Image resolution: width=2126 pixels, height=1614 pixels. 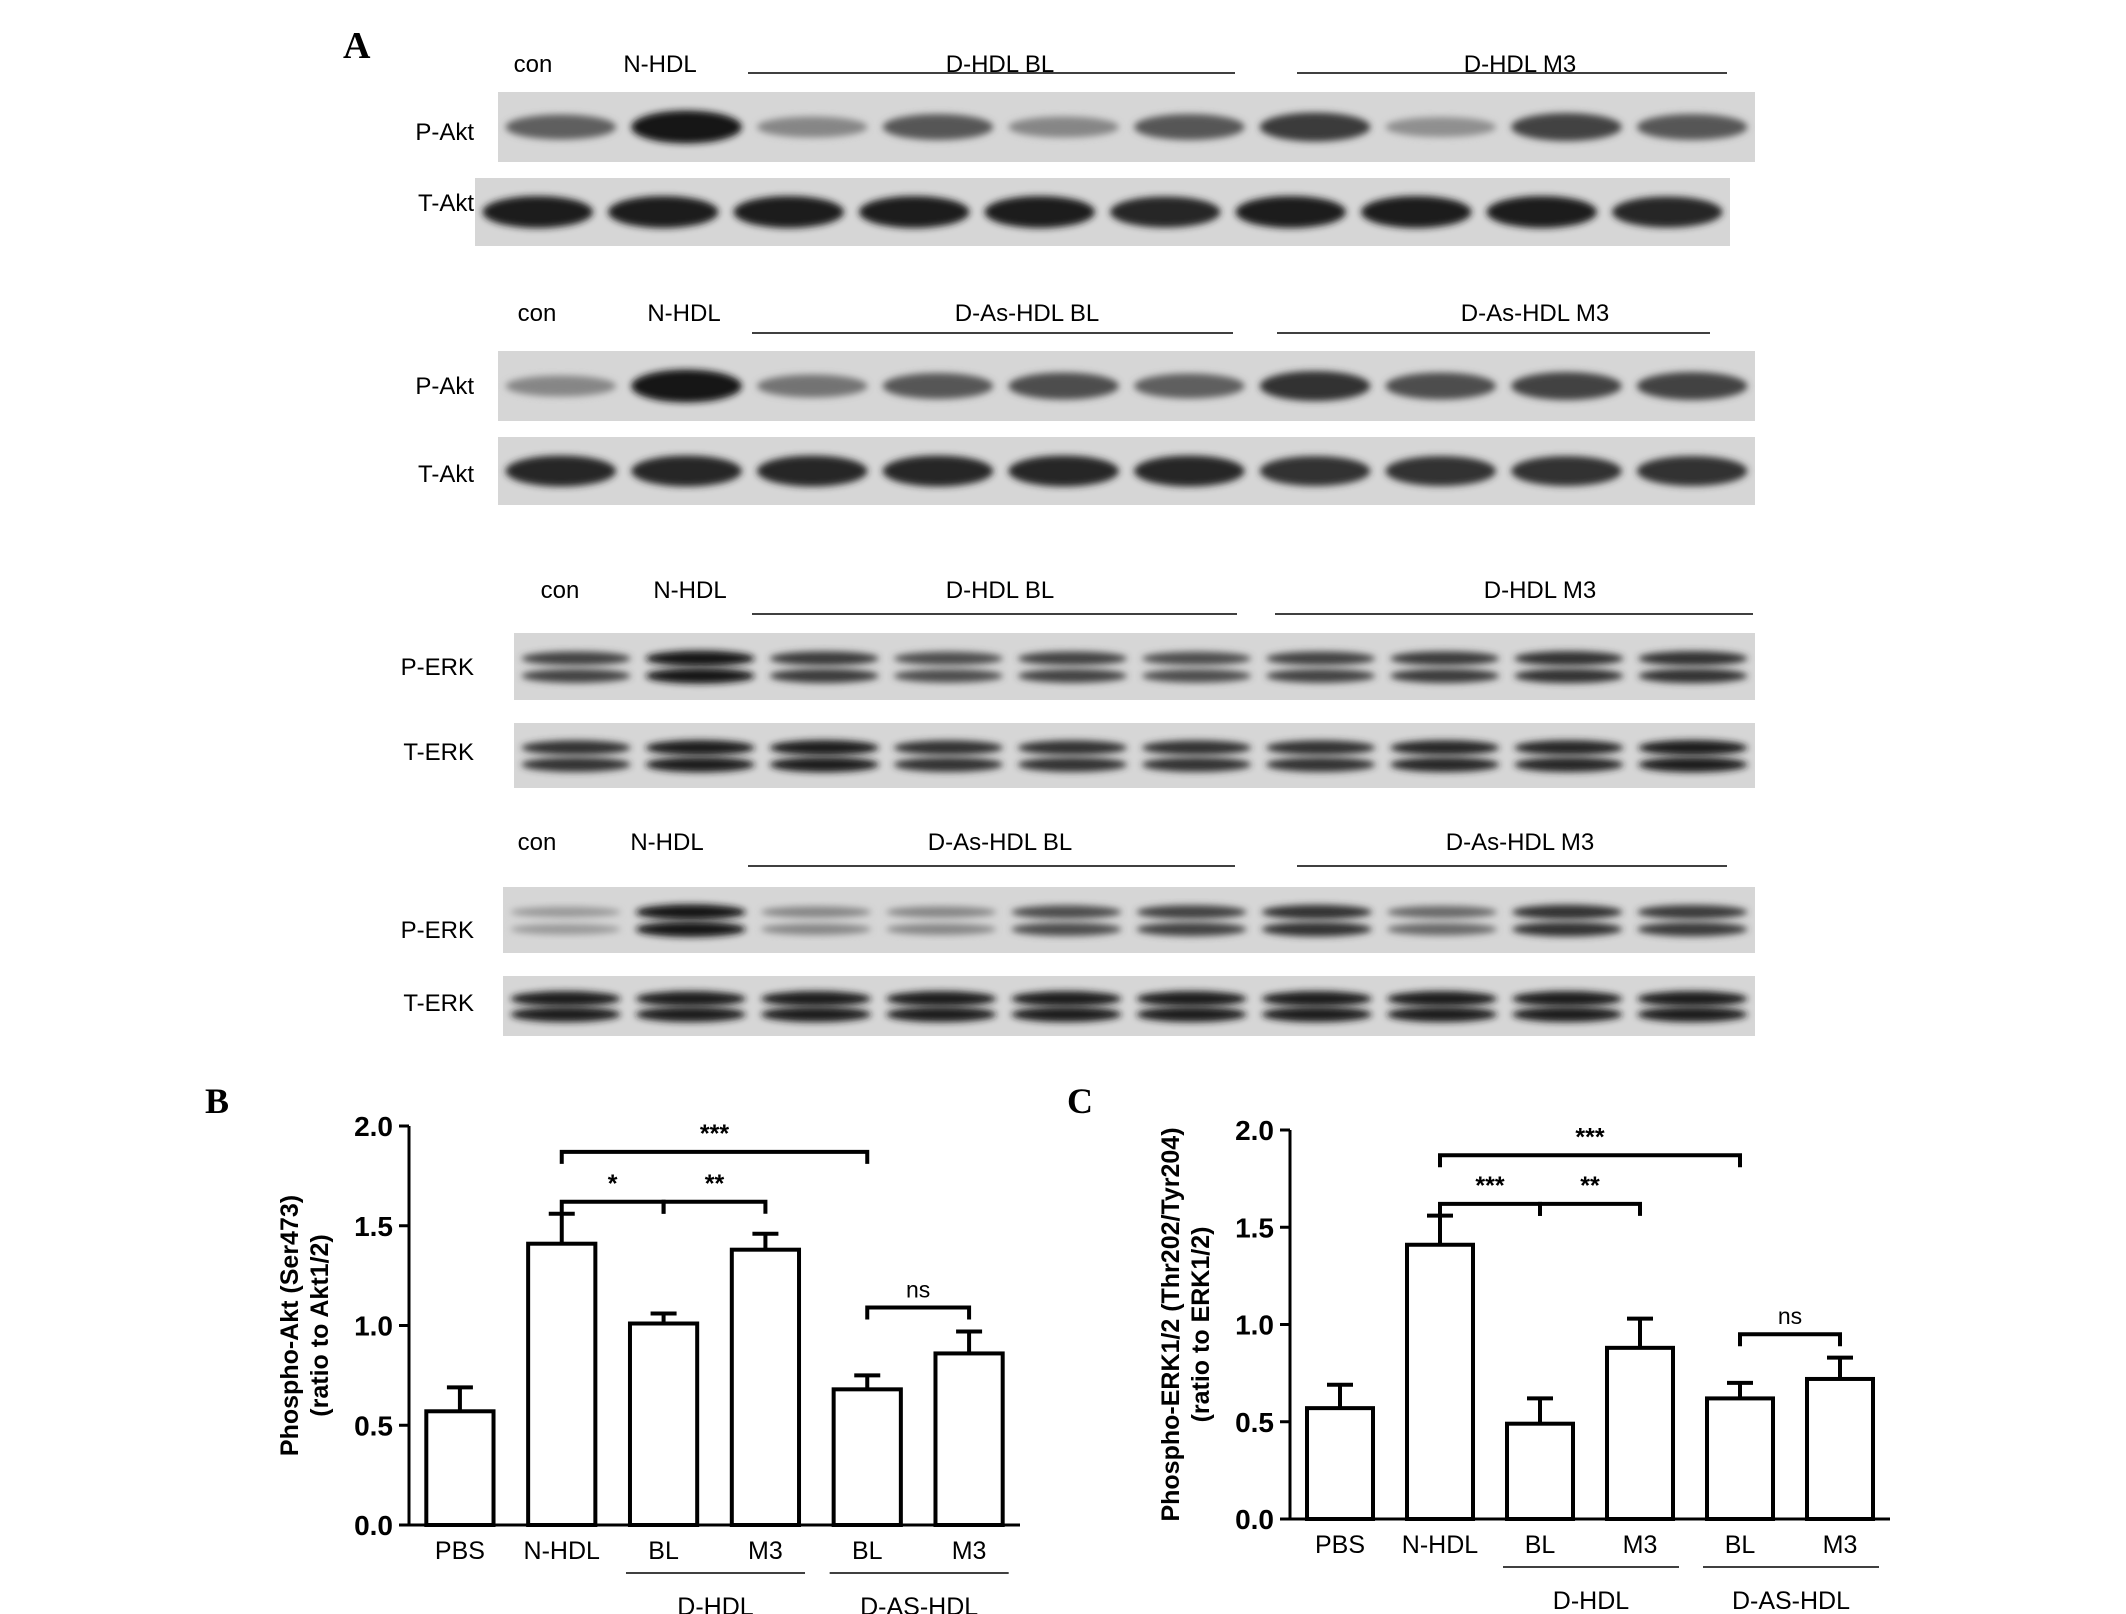 What do you see at coordinates (373, 1226) in the screenshot?
I see `y-tick-label: 1.5` at bounding box center [373, 1226].